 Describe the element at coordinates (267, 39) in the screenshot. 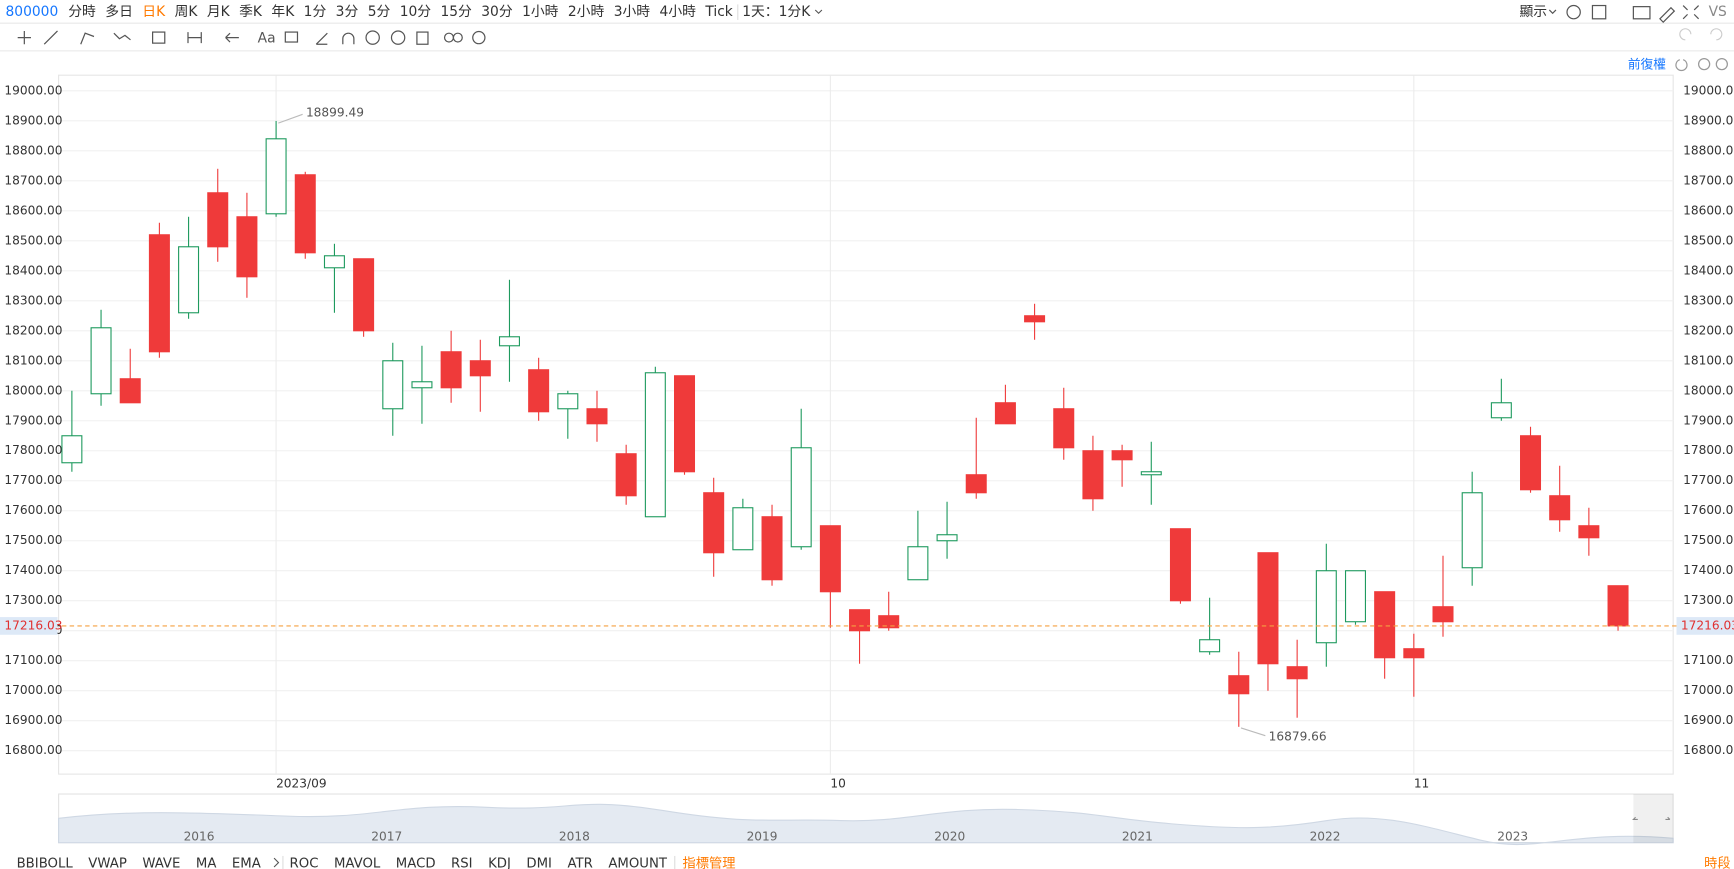

I see `text-tool: Aa` at that location.